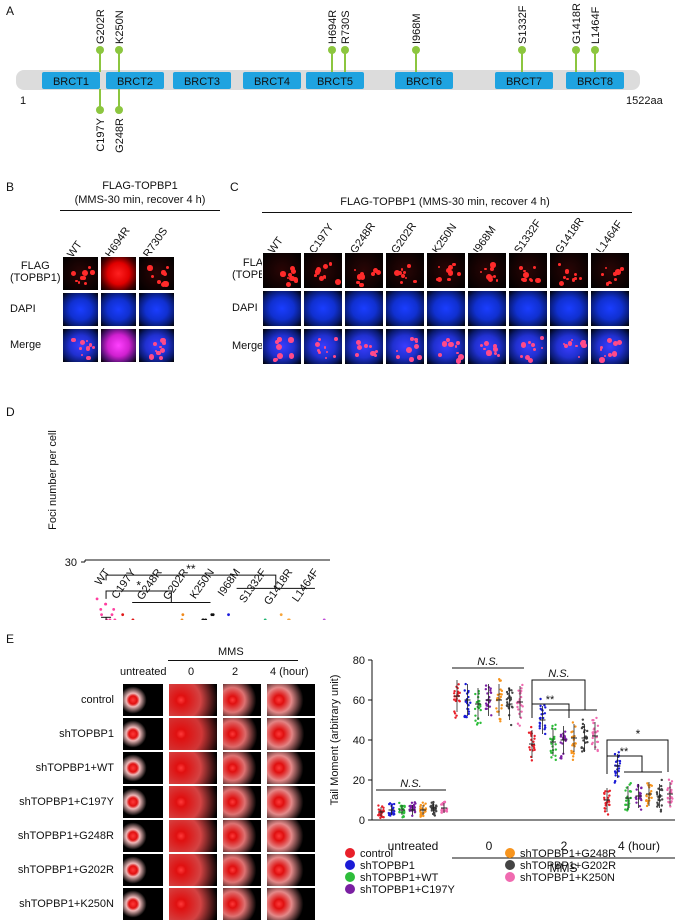  Describe the element at coordinates (101, 26) in the screenshot. I see `mutation-label-g202r: G202R` at that location.